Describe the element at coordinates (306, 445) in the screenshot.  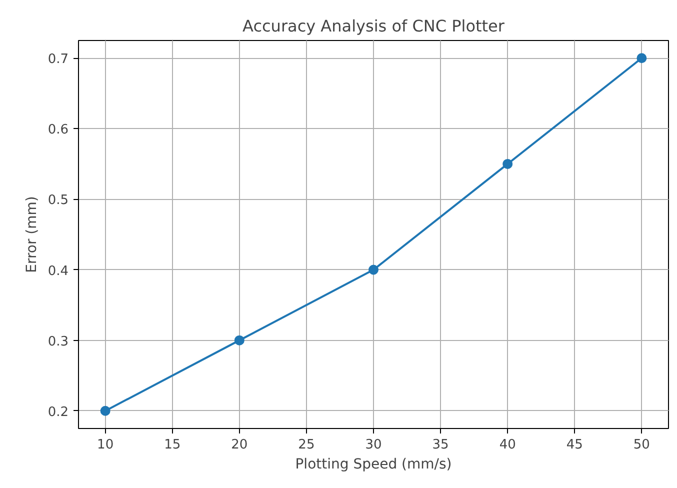
I see `x-tick-label: 25` at that location.